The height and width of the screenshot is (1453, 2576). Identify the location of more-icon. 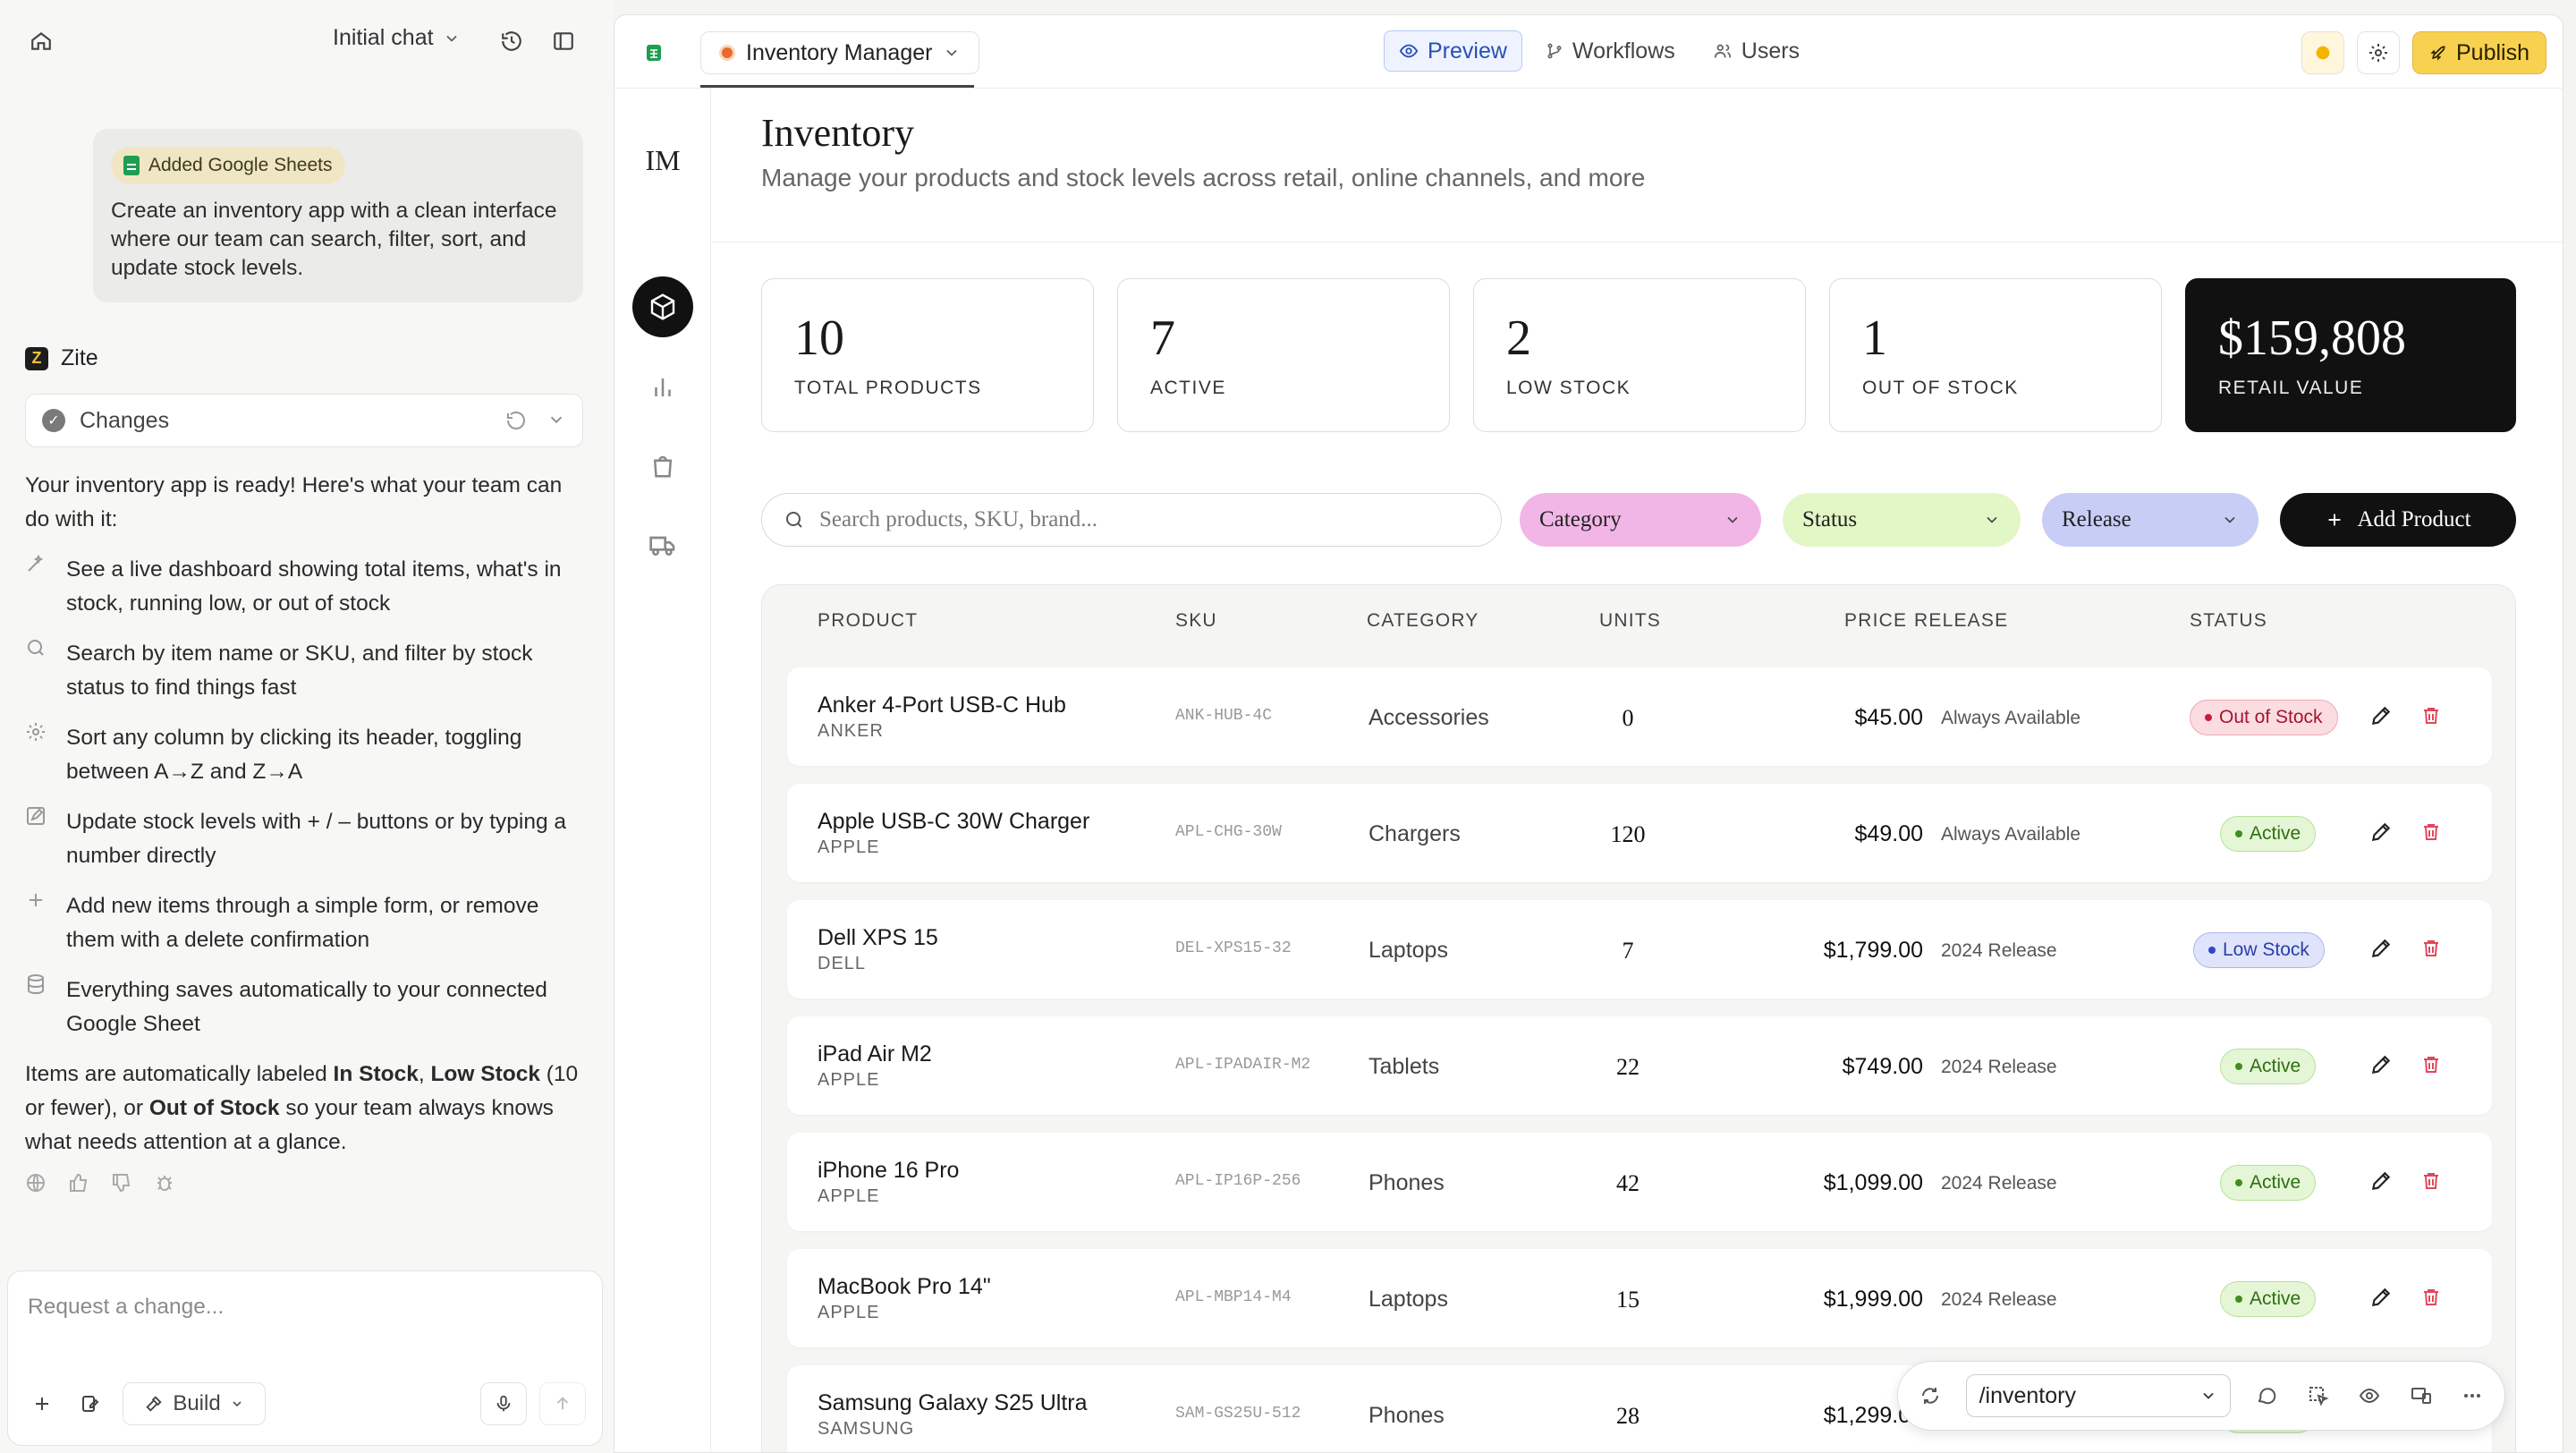
(2472, 1396).